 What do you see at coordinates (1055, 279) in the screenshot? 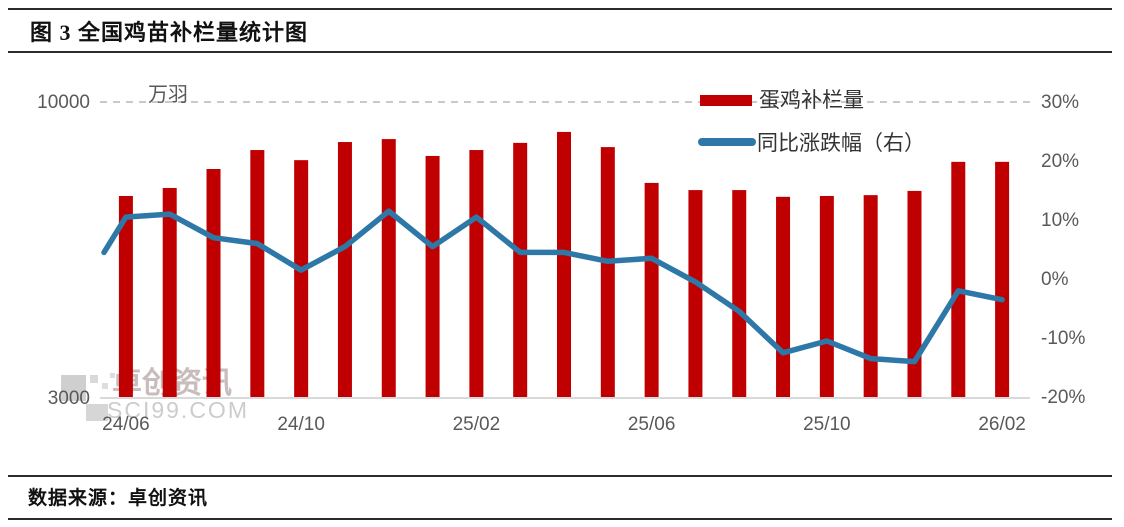
I see `right-axis-tick: 0%` at bounding box center [1055, 279].